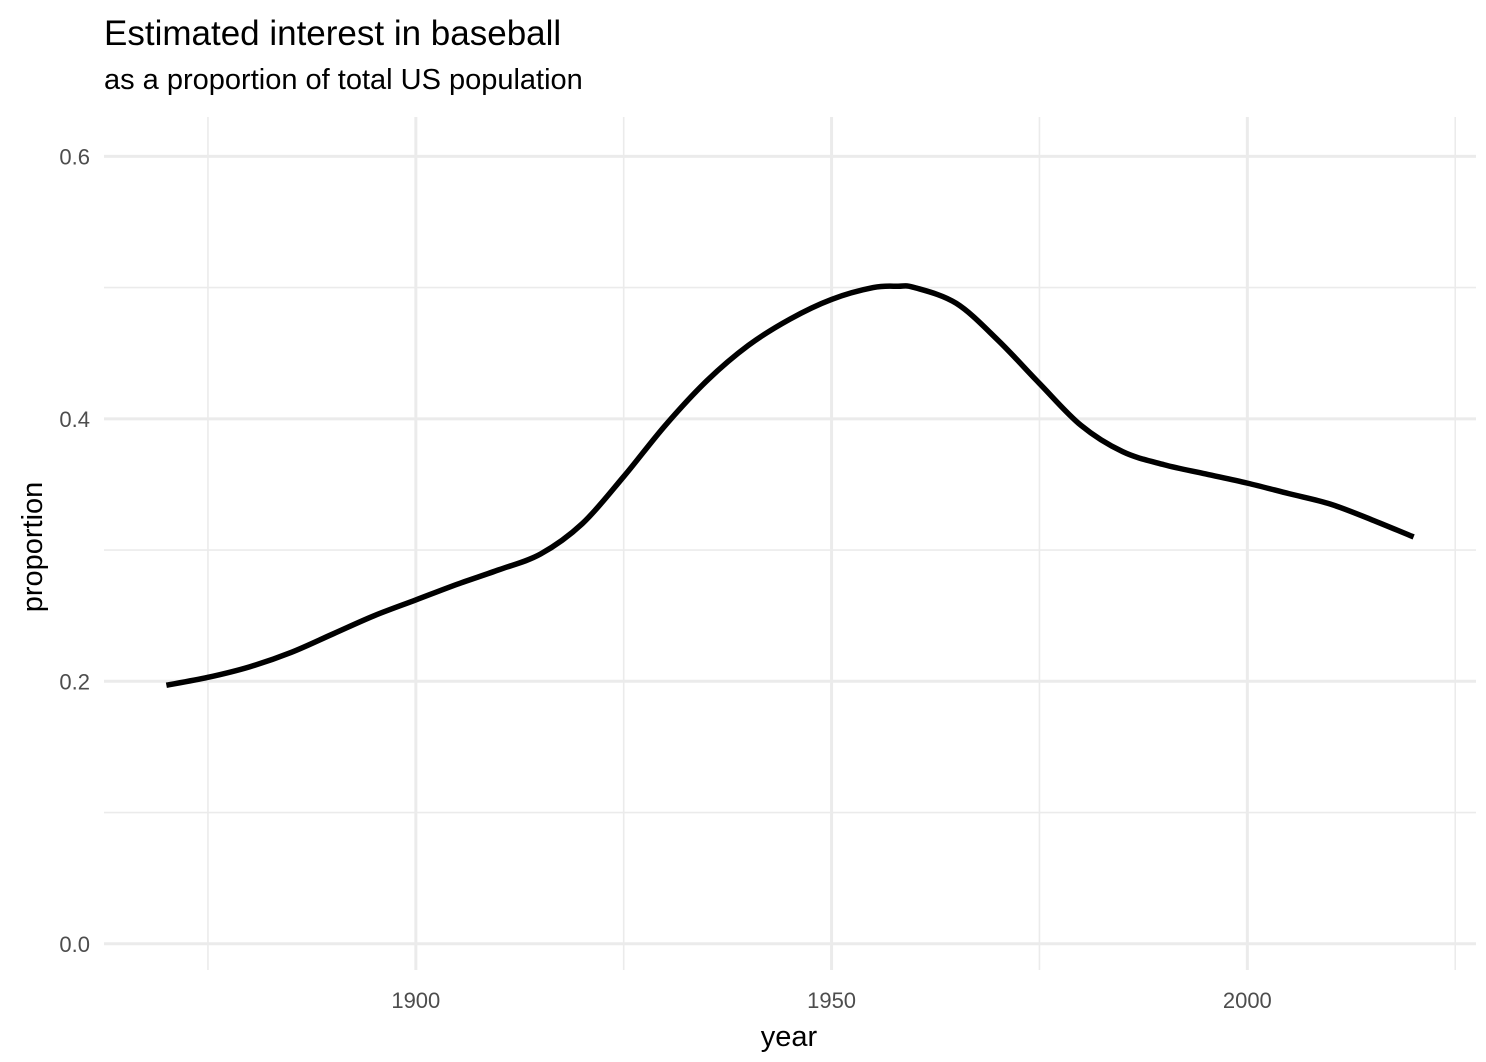  What do you see at coordinates (333, 33) in the screenshot?
I see `chart-title: Estimated interest in baseball` at bounding box center [333, 33].